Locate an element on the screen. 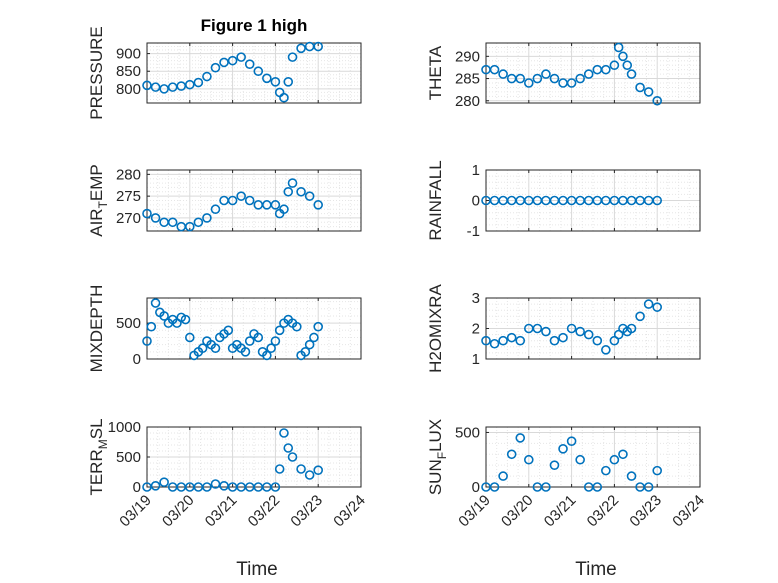  y-axis-label: H2OMIXRA is located at coordinates (435, 327).